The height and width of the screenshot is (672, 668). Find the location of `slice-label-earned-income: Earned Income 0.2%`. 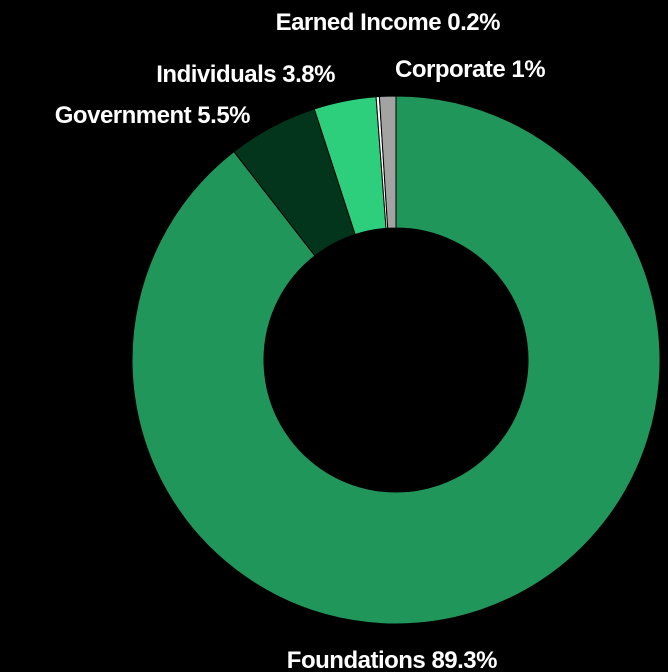

slice-label-earned-income: Earned Income 0.2% is located at coordinates (388, 22).